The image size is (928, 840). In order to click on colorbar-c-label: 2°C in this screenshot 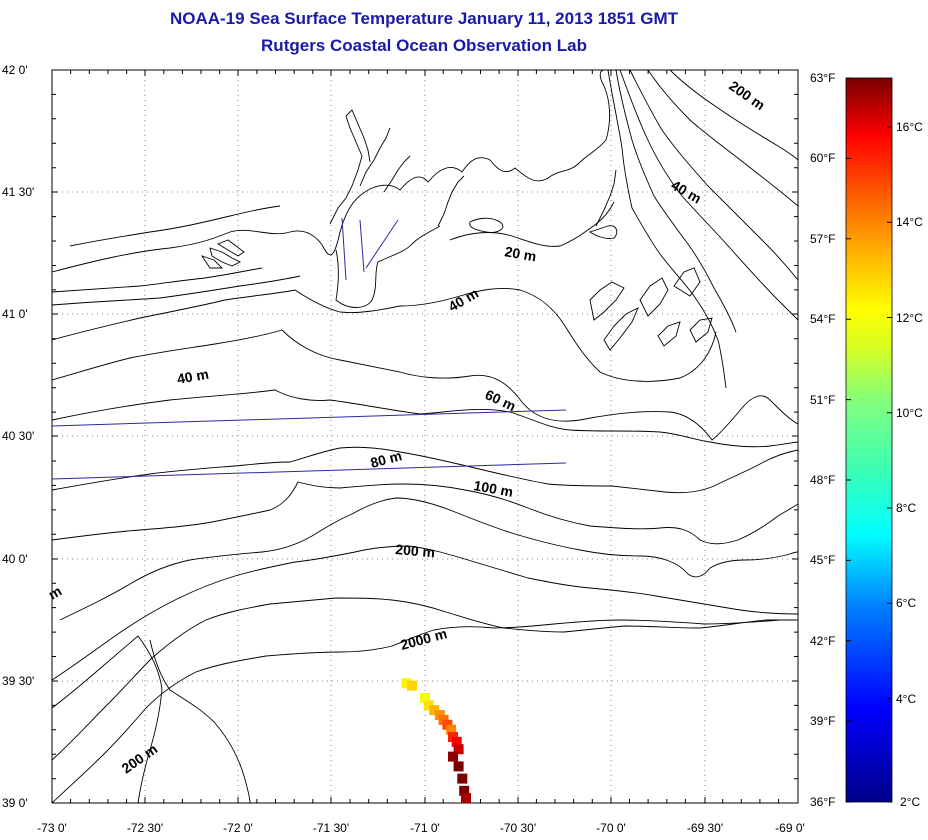, I will do `click(910, 802)`.